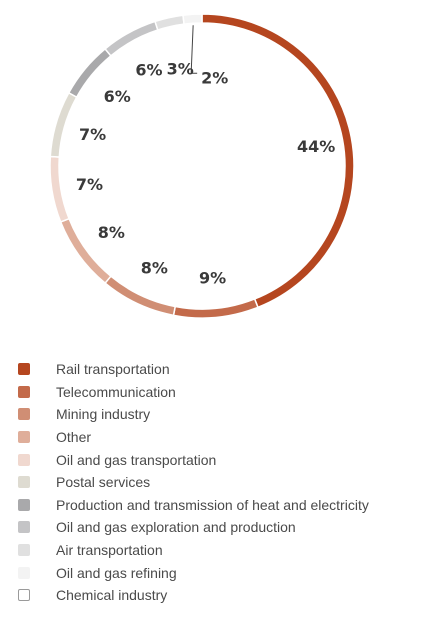 This screenshot has width=430, height=637. Describe the element at coordinates (103, 482) in the screenshot. I see `legend-label: Postal services` at that location.